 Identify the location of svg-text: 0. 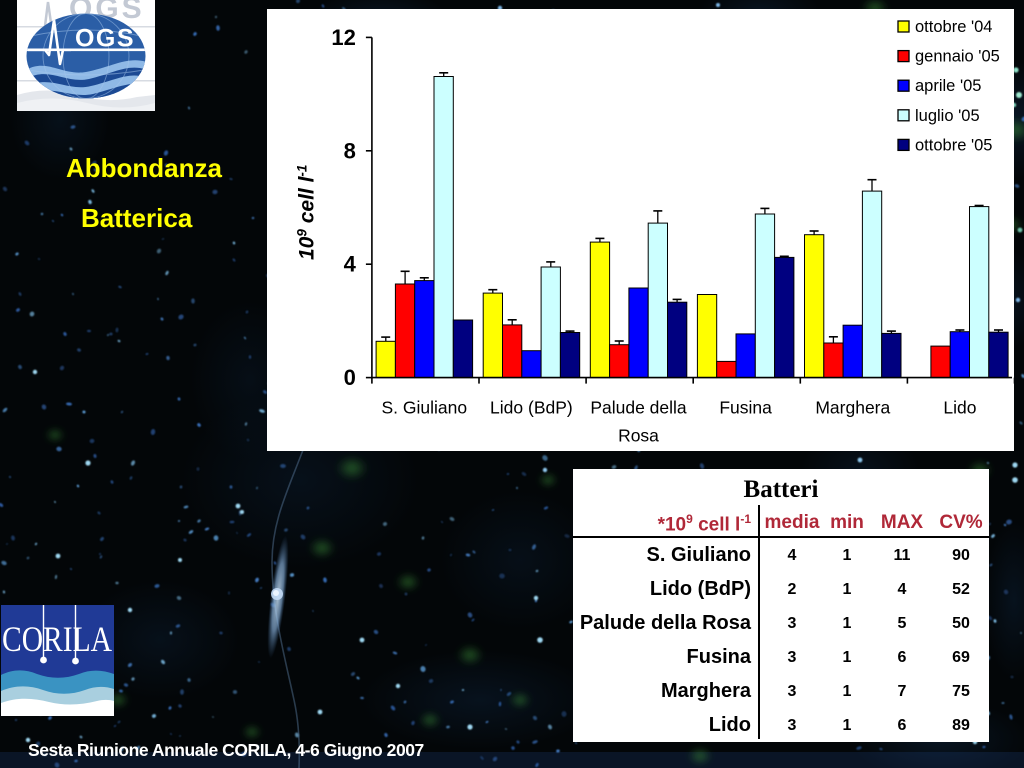
(350, 377).